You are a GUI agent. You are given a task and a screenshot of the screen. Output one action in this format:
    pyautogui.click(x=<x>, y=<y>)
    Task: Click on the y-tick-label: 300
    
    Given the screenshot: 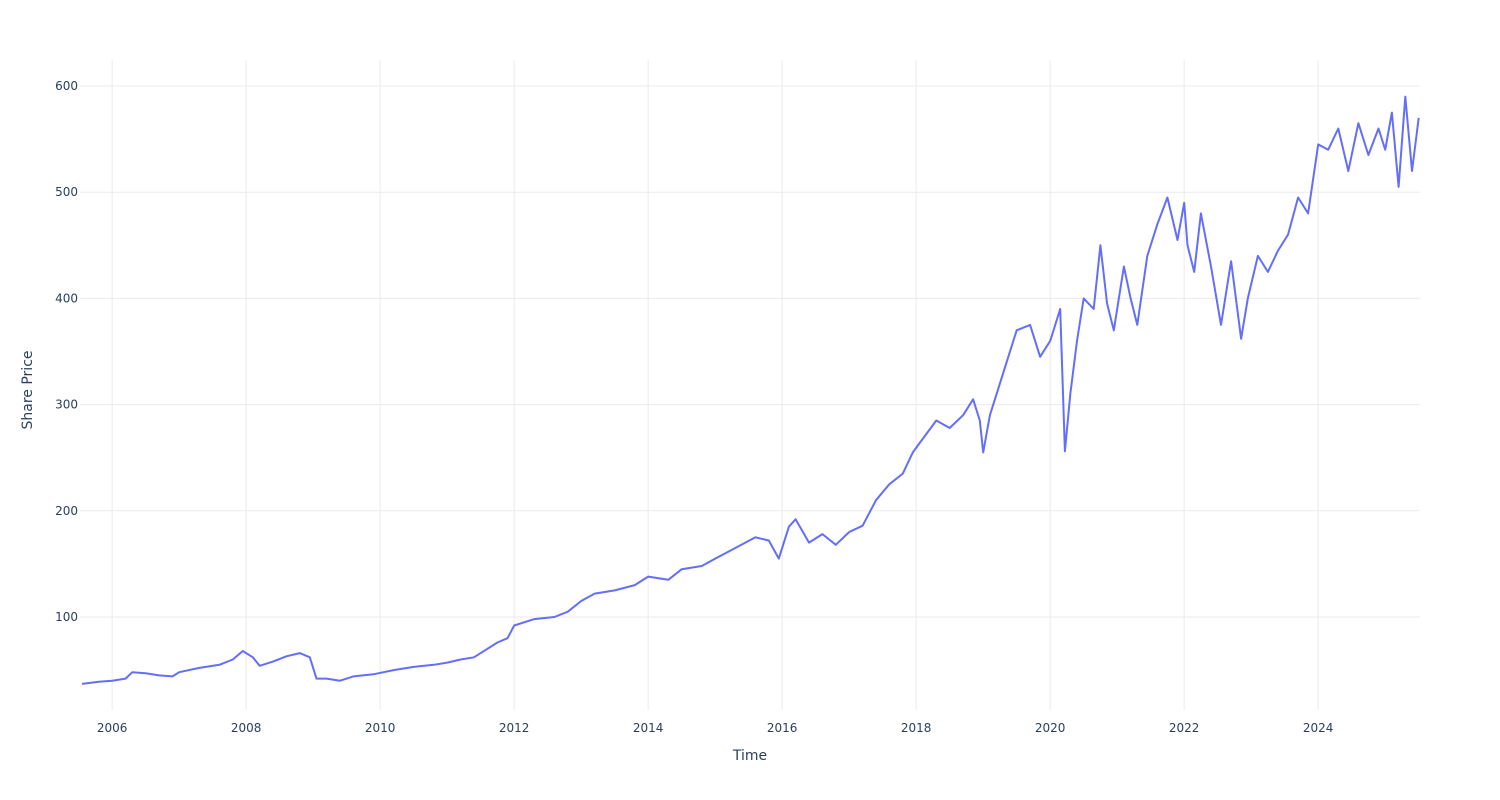 What is the action you would take?
    pyautogui.click(x=66, y=405)
    